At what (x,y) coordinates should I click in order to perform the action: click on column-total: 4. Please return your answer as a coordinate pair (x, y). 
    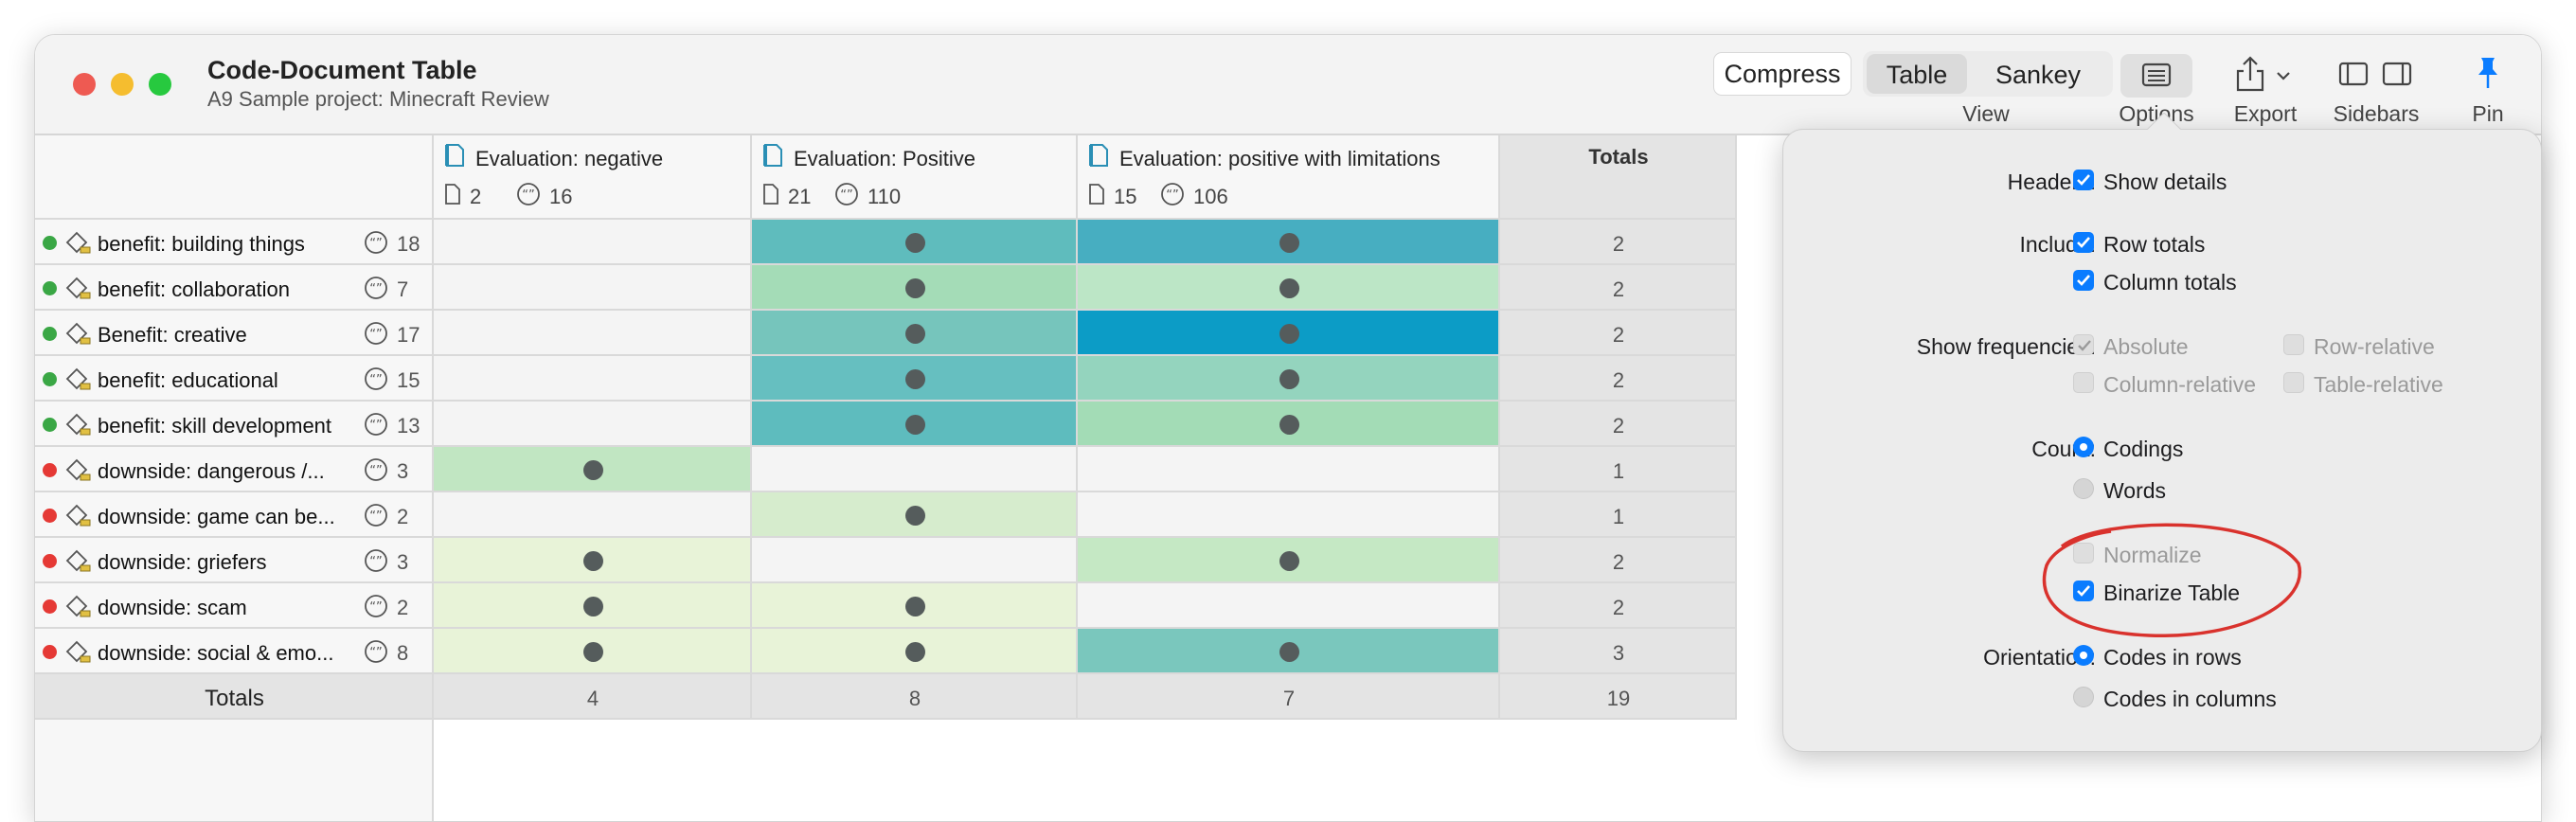
    Looking at the image, I should click on (592, 698).